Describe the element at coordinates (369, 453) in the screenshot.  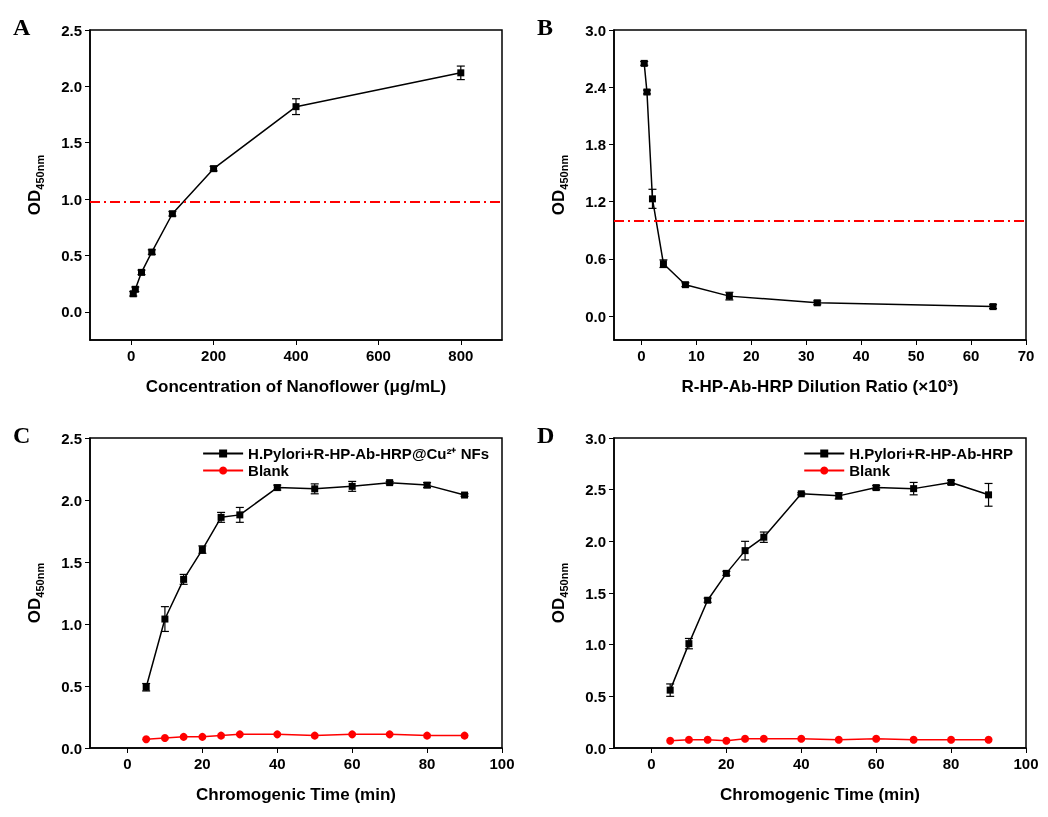
I see `legend-label: H.Pylori+R-HP-Ab-HRP@Cu²⁺ NFs` at that location.